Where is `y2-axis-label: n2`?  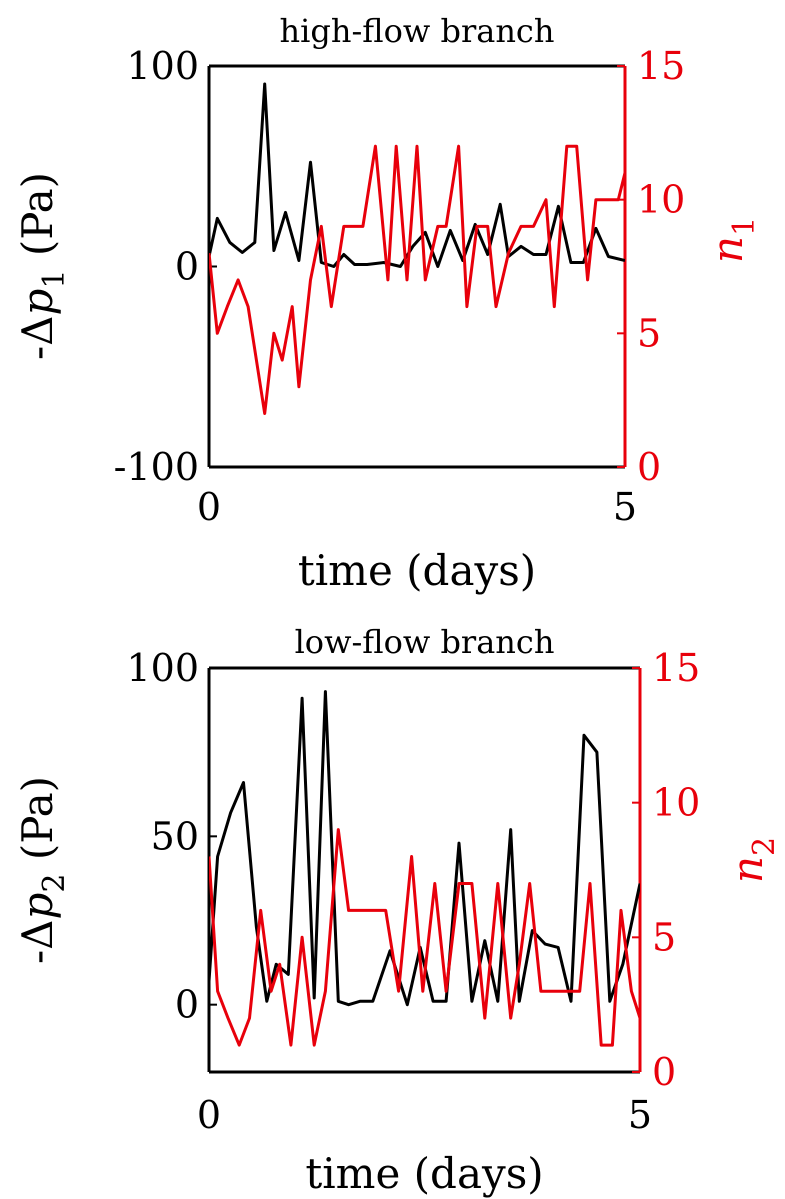
y2-axis-label: n2 is located at coordinates (752, 860).